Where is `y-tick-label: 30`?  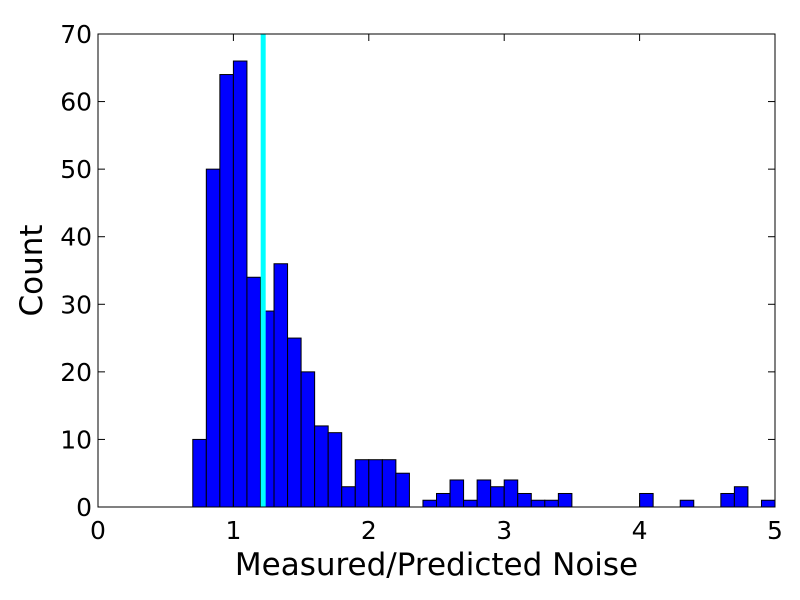 y-tick-label: 30 is located at coordinates (76, 304).